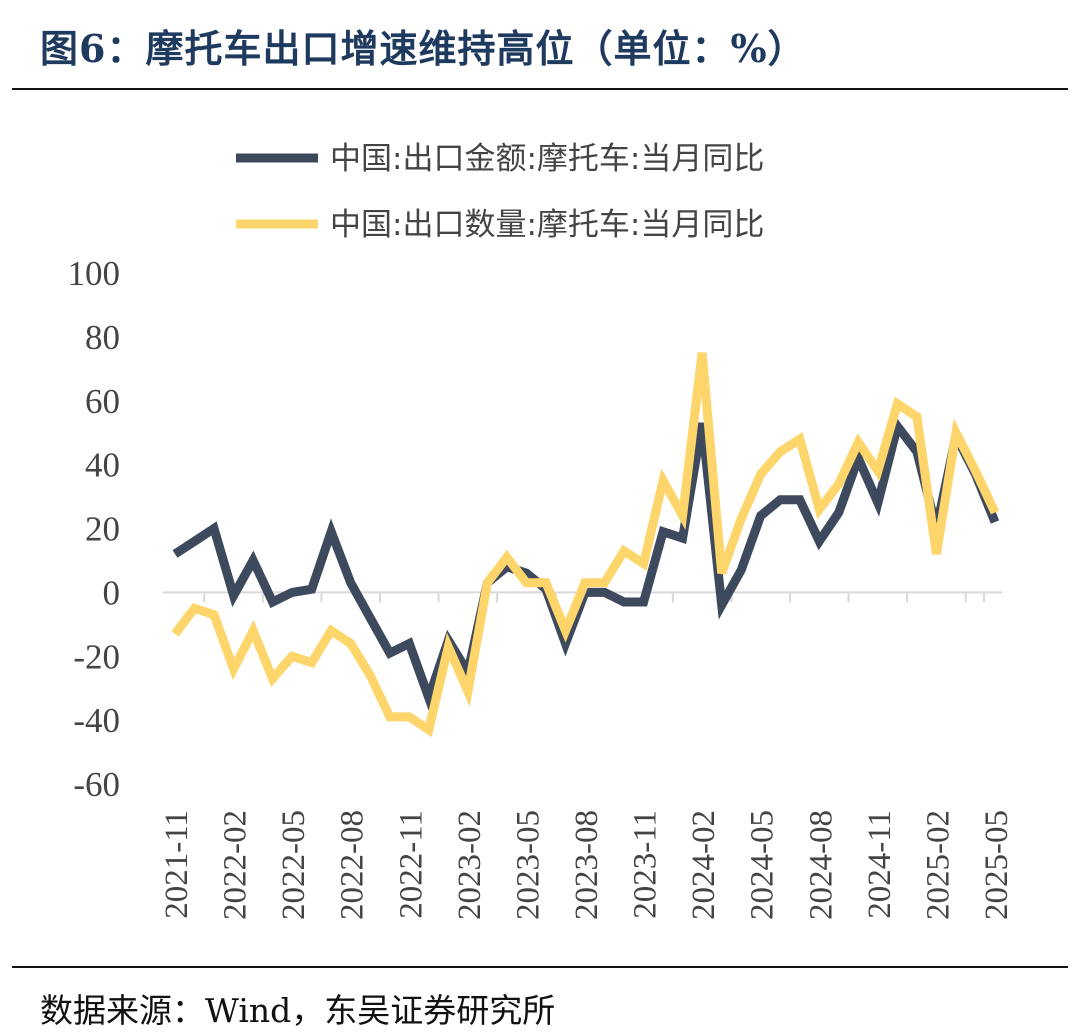 This screenshot has height=1036, width=1080. Describe the element at coordinates (102, 401) in the screenshot. I see `y-tick-label: 60` at that location.